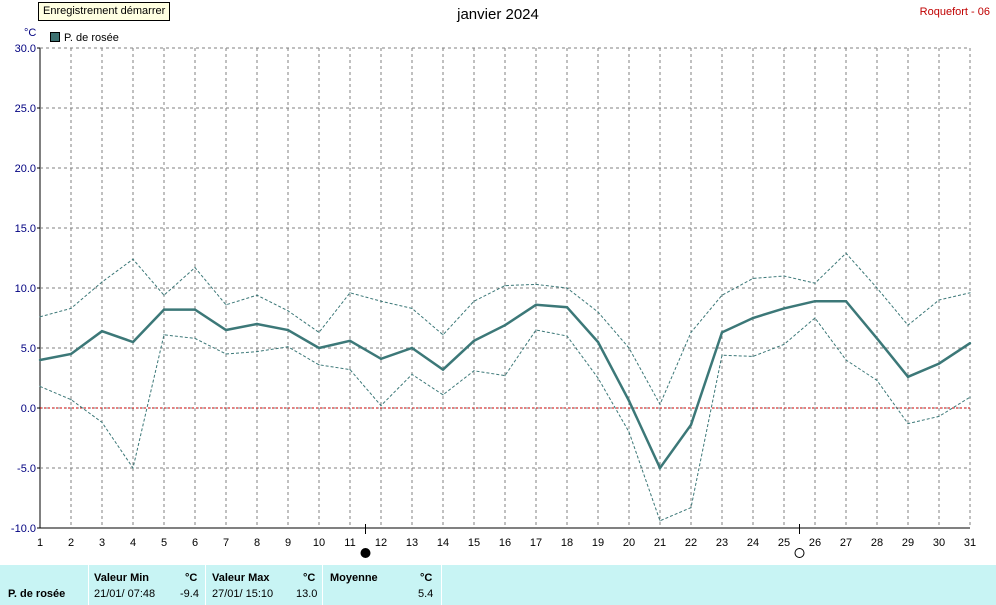 The width and height of the screenshot is (996, 605). Describe the element at coordinates (426, 578) in the screenshot. I see `avg-unit: °C` at that location.